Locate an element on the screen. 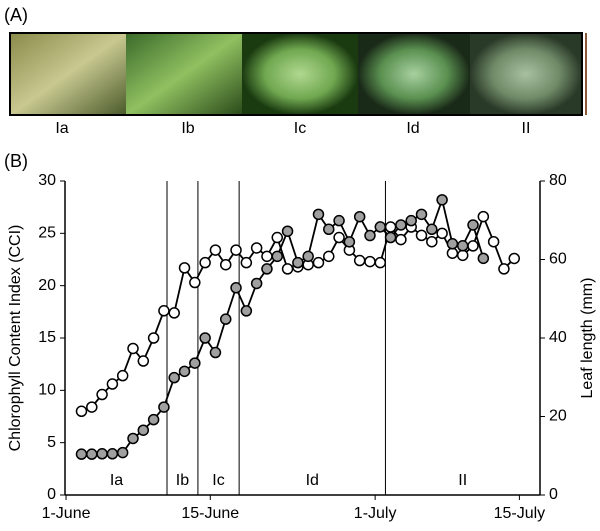 The height and width of the screenshot is (531, 600). photo-label: II is located at coordinates (526, 128).